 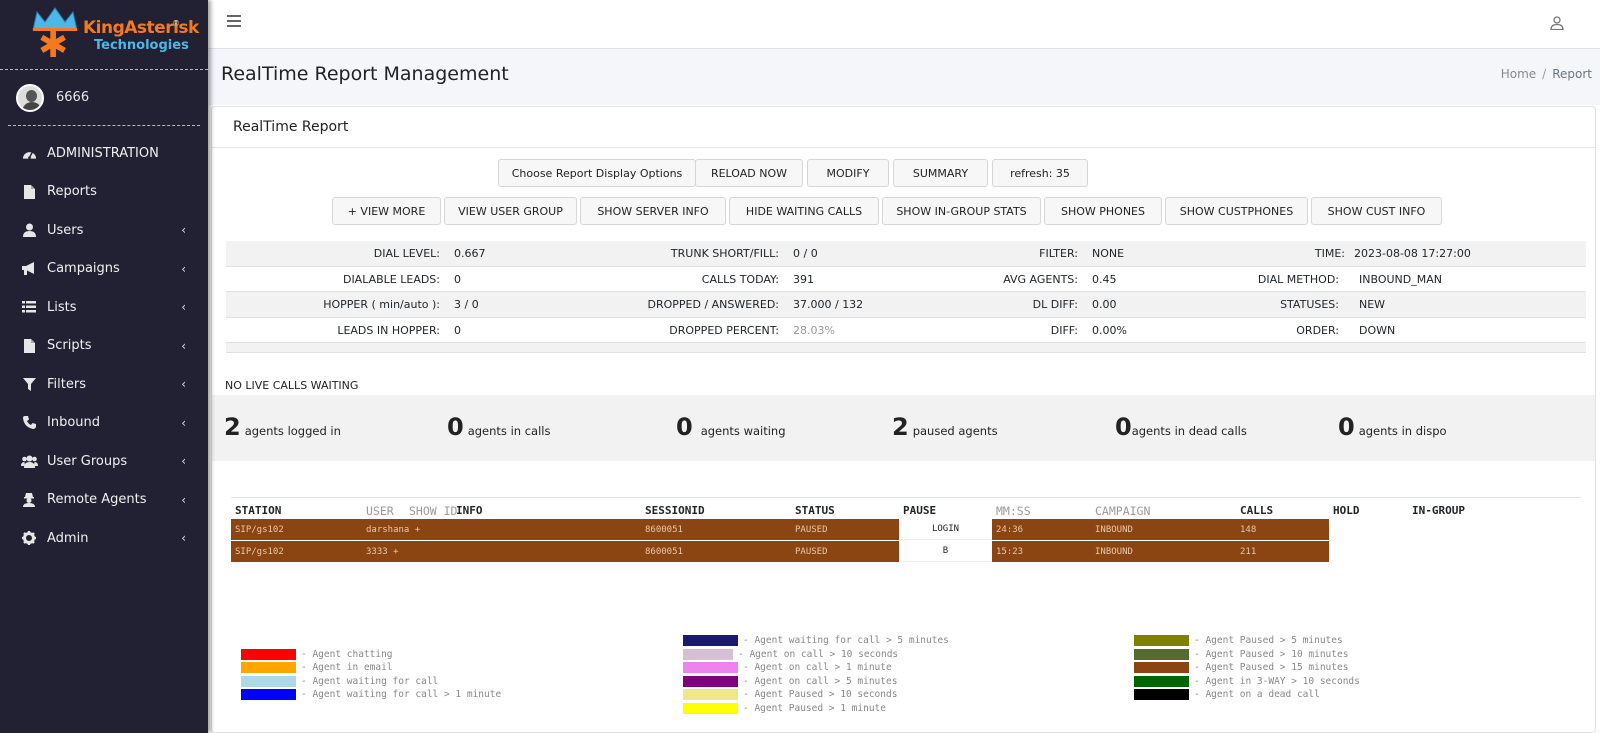 What do you see at coordinates (1257, 510) in the screenshot?
I see `col-calls: CALLS` at bounding box center [1257, 510].